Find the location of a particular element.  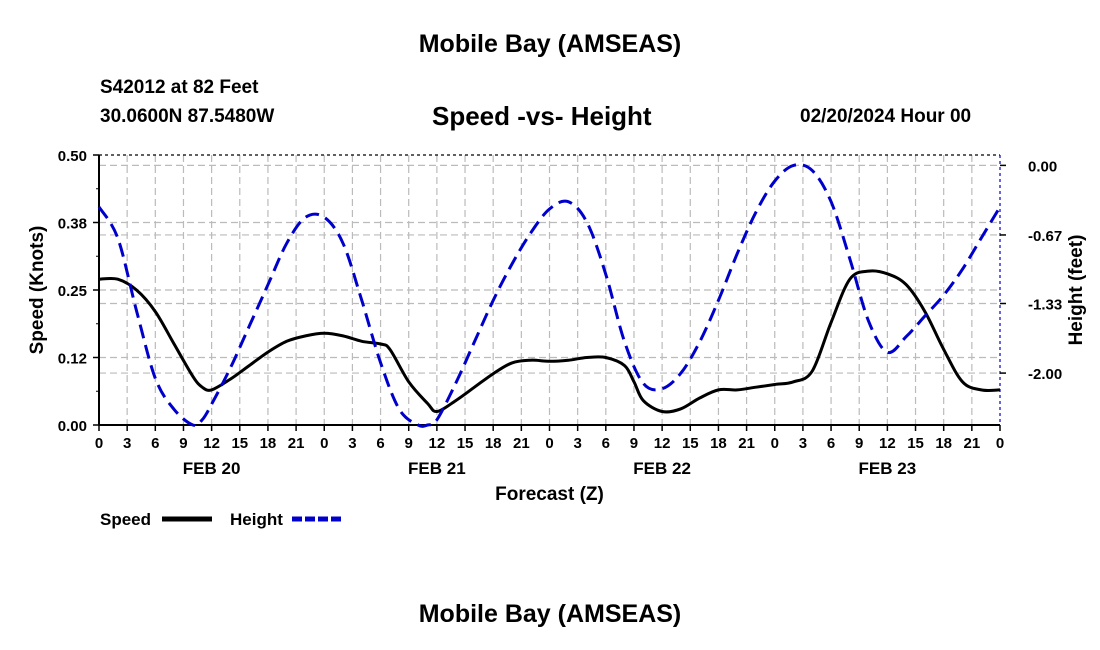

y-tick-label: 0.50 is located at coordinates (72, 156).